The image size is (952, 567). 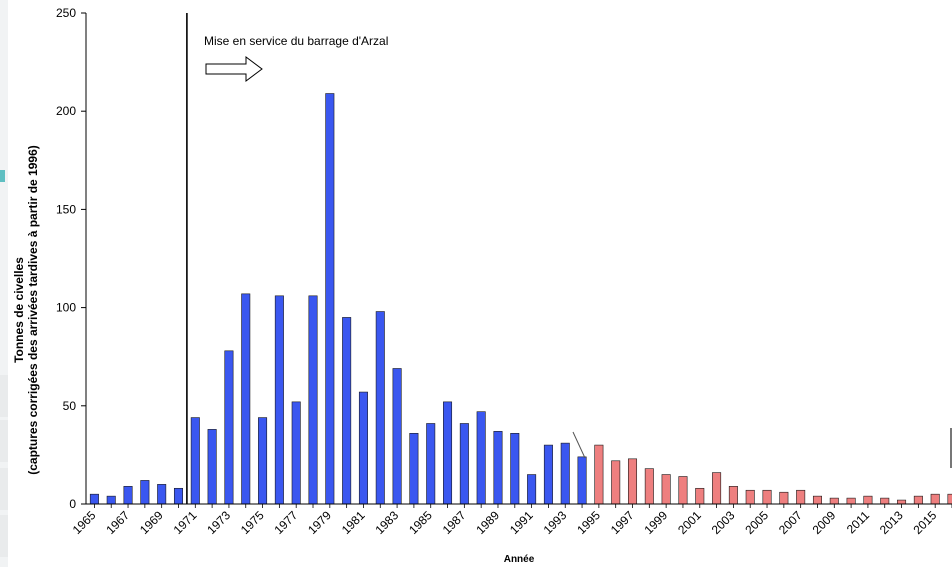 What do you see at coordinates (885, 501) in the screenshot?
I see `bar-2012` at bounding box center [885, 501].